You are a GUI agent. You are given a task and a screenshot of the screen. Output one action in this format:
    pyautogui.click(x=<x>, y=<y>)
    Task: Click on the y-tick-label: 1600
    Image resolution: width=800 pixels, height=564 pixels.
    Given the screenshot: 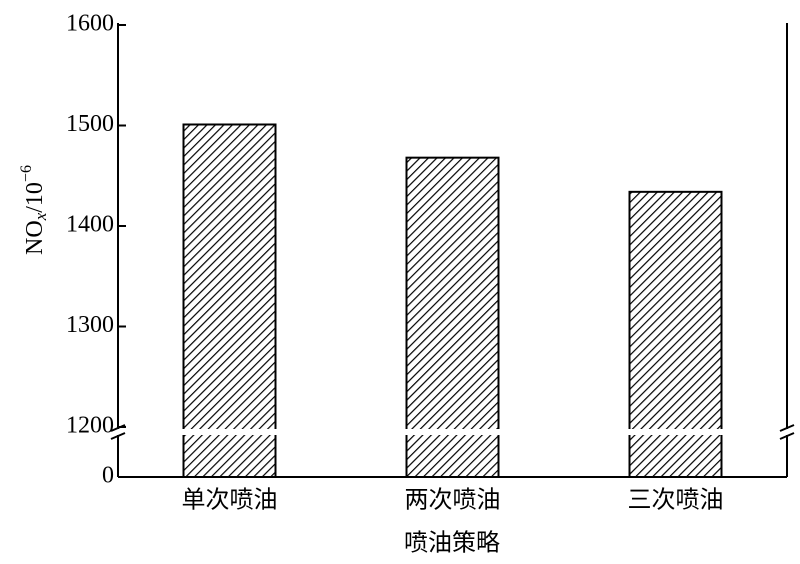 What is the action you would take?
    pyautogui.click(x=90, y=24)
    